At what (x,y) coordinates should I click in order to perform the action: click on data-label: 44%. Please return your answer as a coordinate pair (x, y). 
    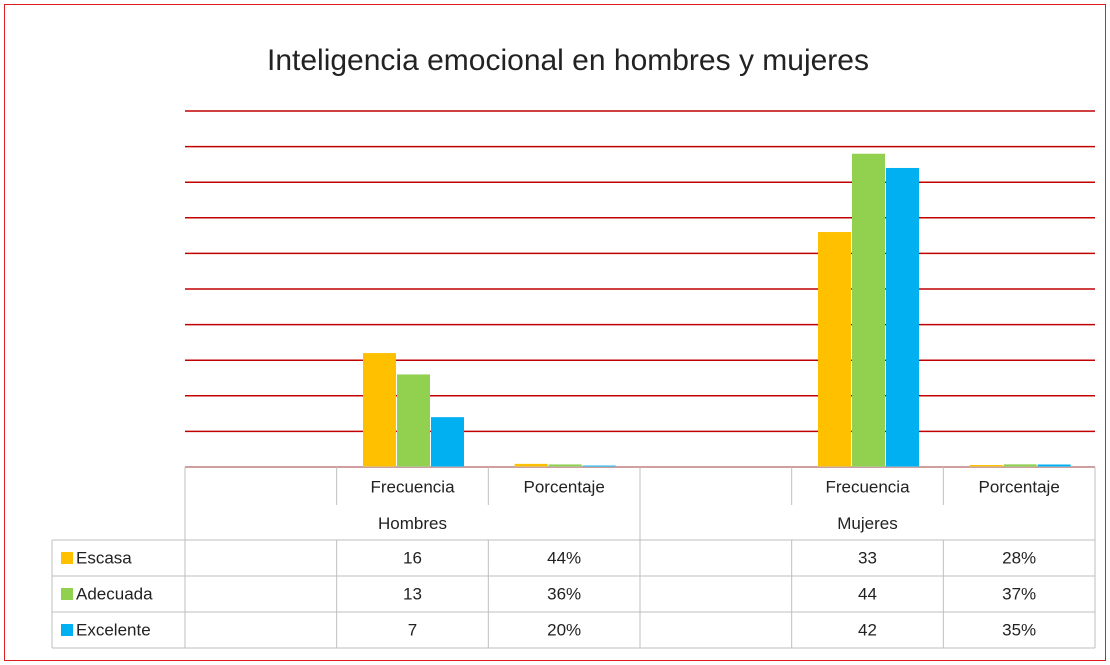
    Looking at the image, I should click on (564, 557).